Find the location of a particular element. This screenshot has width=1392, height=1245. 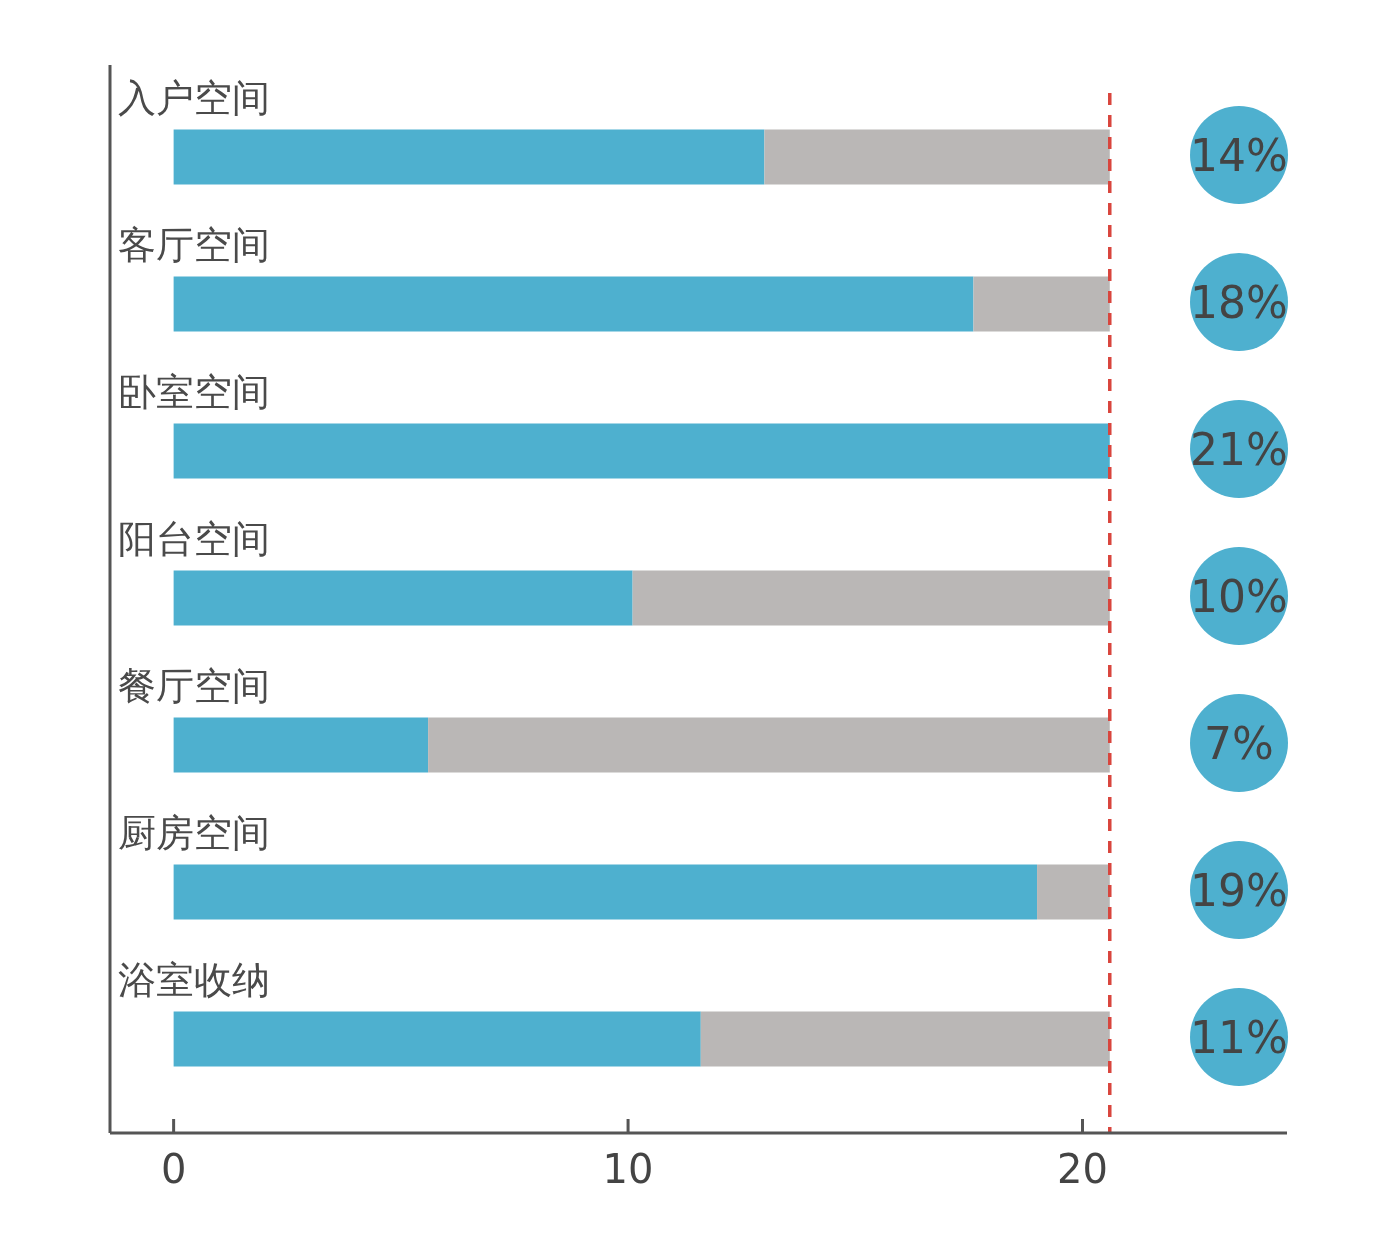

annotation: 7% is located at coordinates (1239, 743).